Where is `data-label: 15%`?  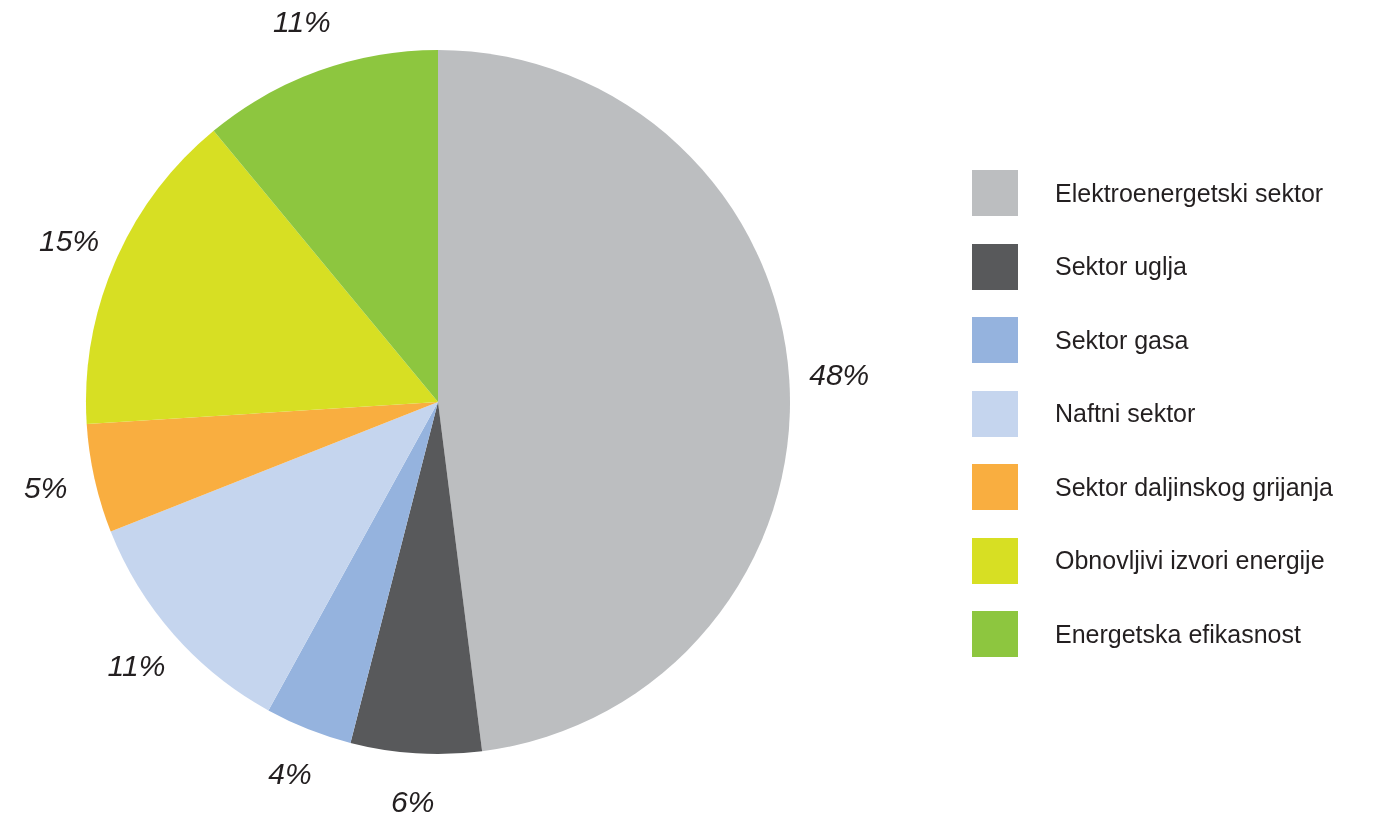 data-label: 15% is located at coordinates (69, 240).